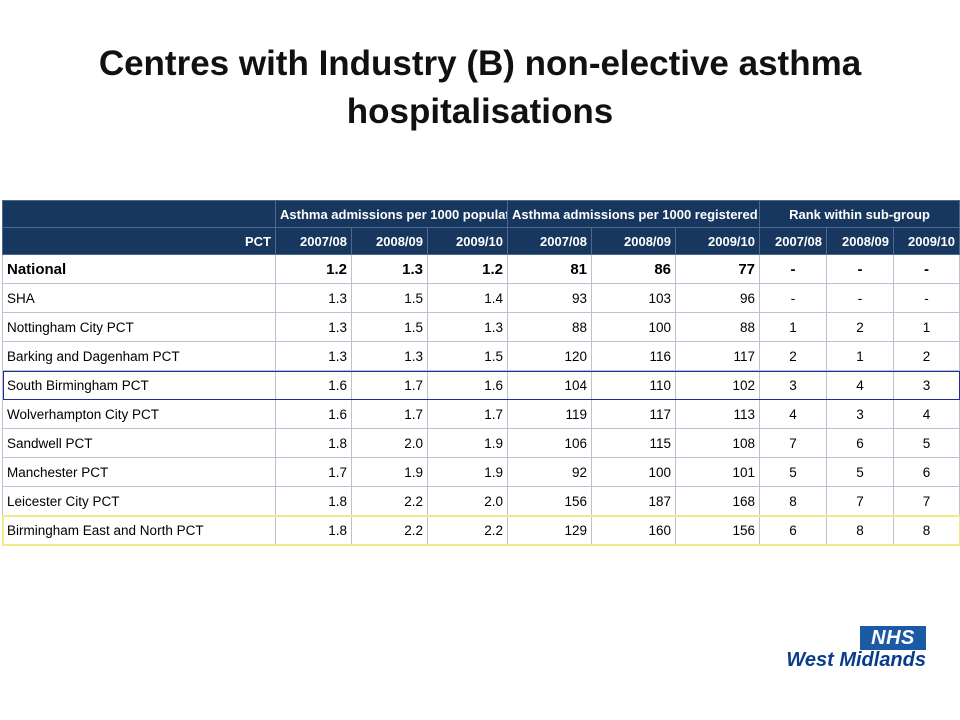 The image size is (960, 720). What do you see at coordinates (793, 443) in the screenshot?
I see `table-cell: 7` at bounding box center [793, 443].